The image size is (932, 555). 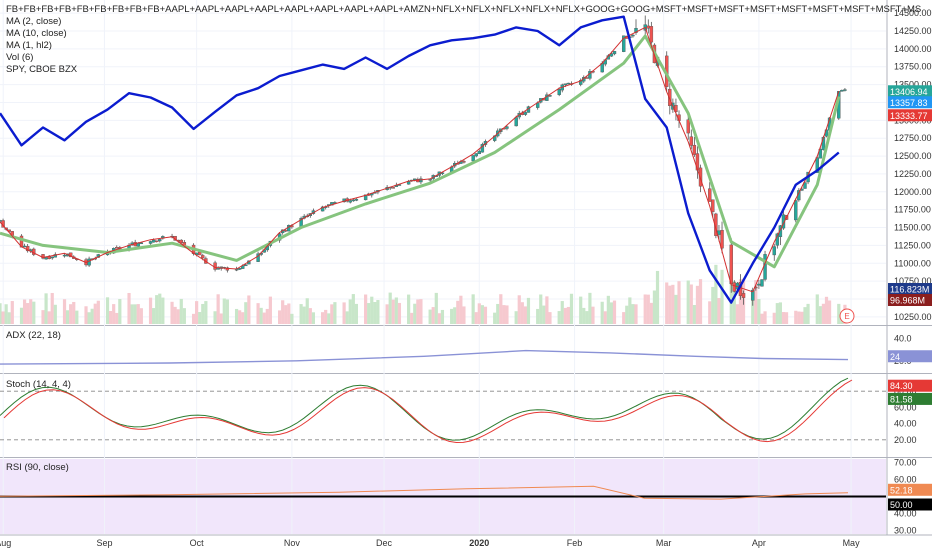 I want to click on stoch-d-line, so click(x=428, y=411).